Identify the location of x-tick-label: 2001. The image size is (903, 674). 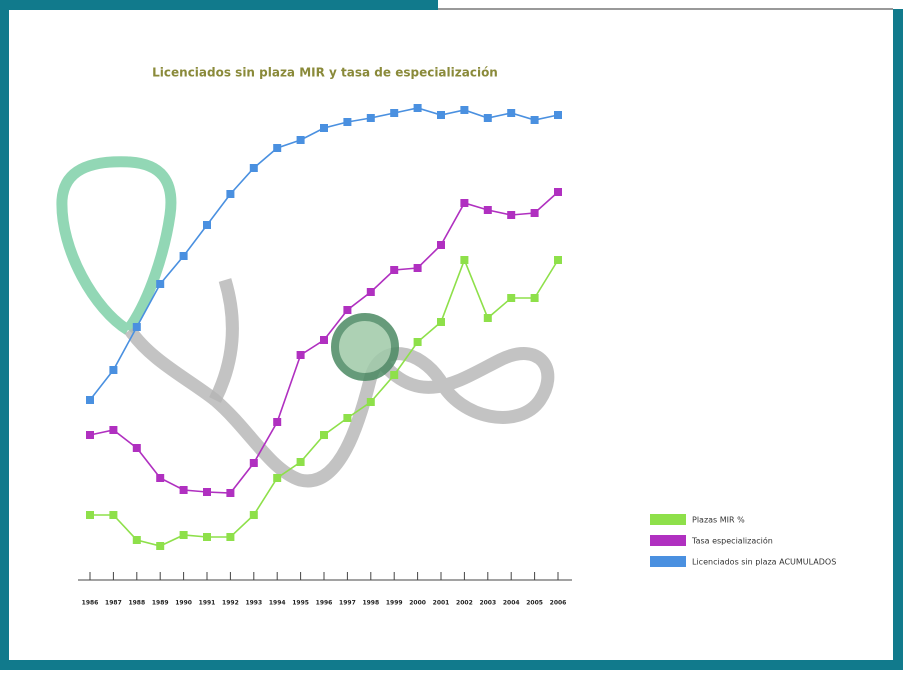
(441, 603).